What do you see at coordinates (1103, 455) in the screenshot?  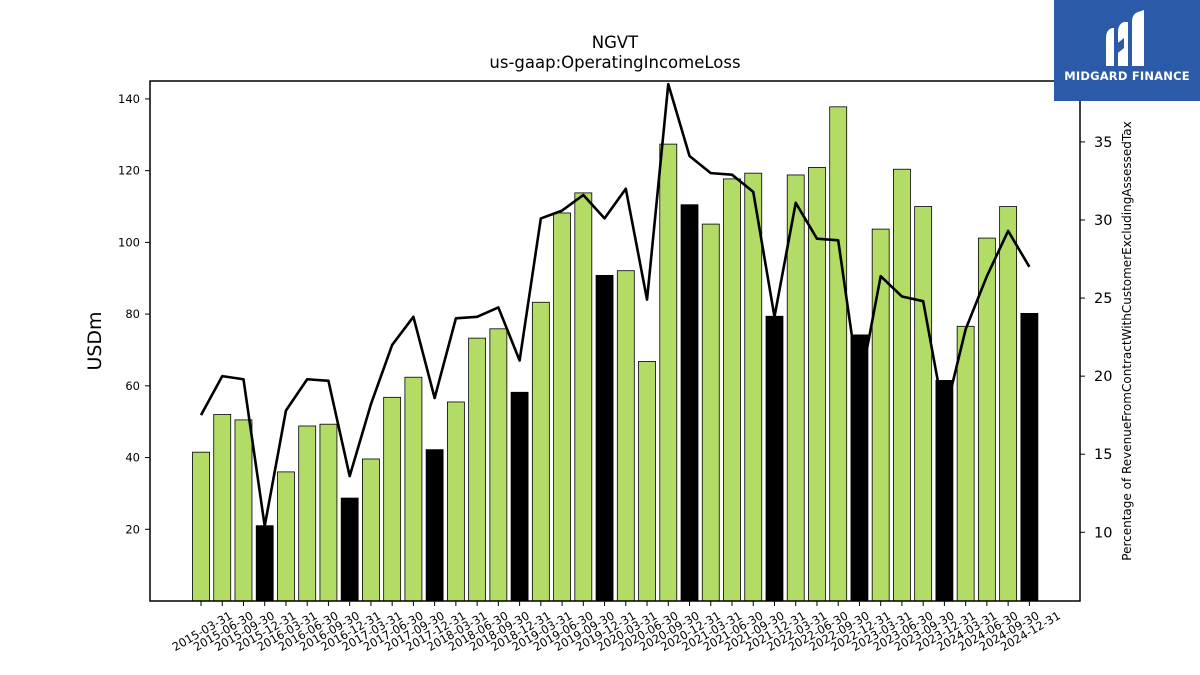 I see `y2-tick-label: 15` at bounding box center [1103, 455].